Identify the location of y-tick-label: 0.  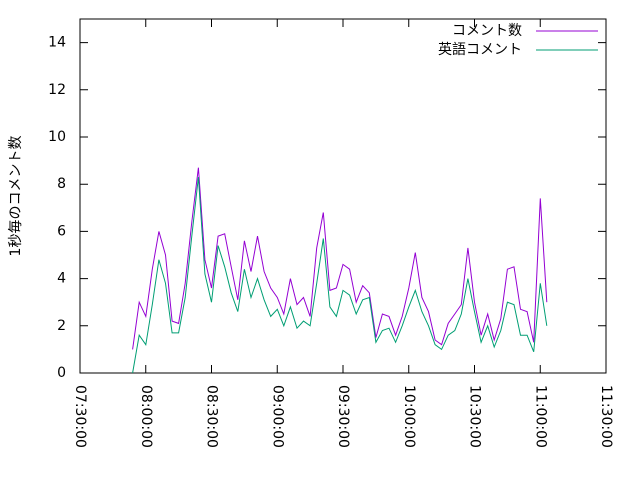
(61, 373).